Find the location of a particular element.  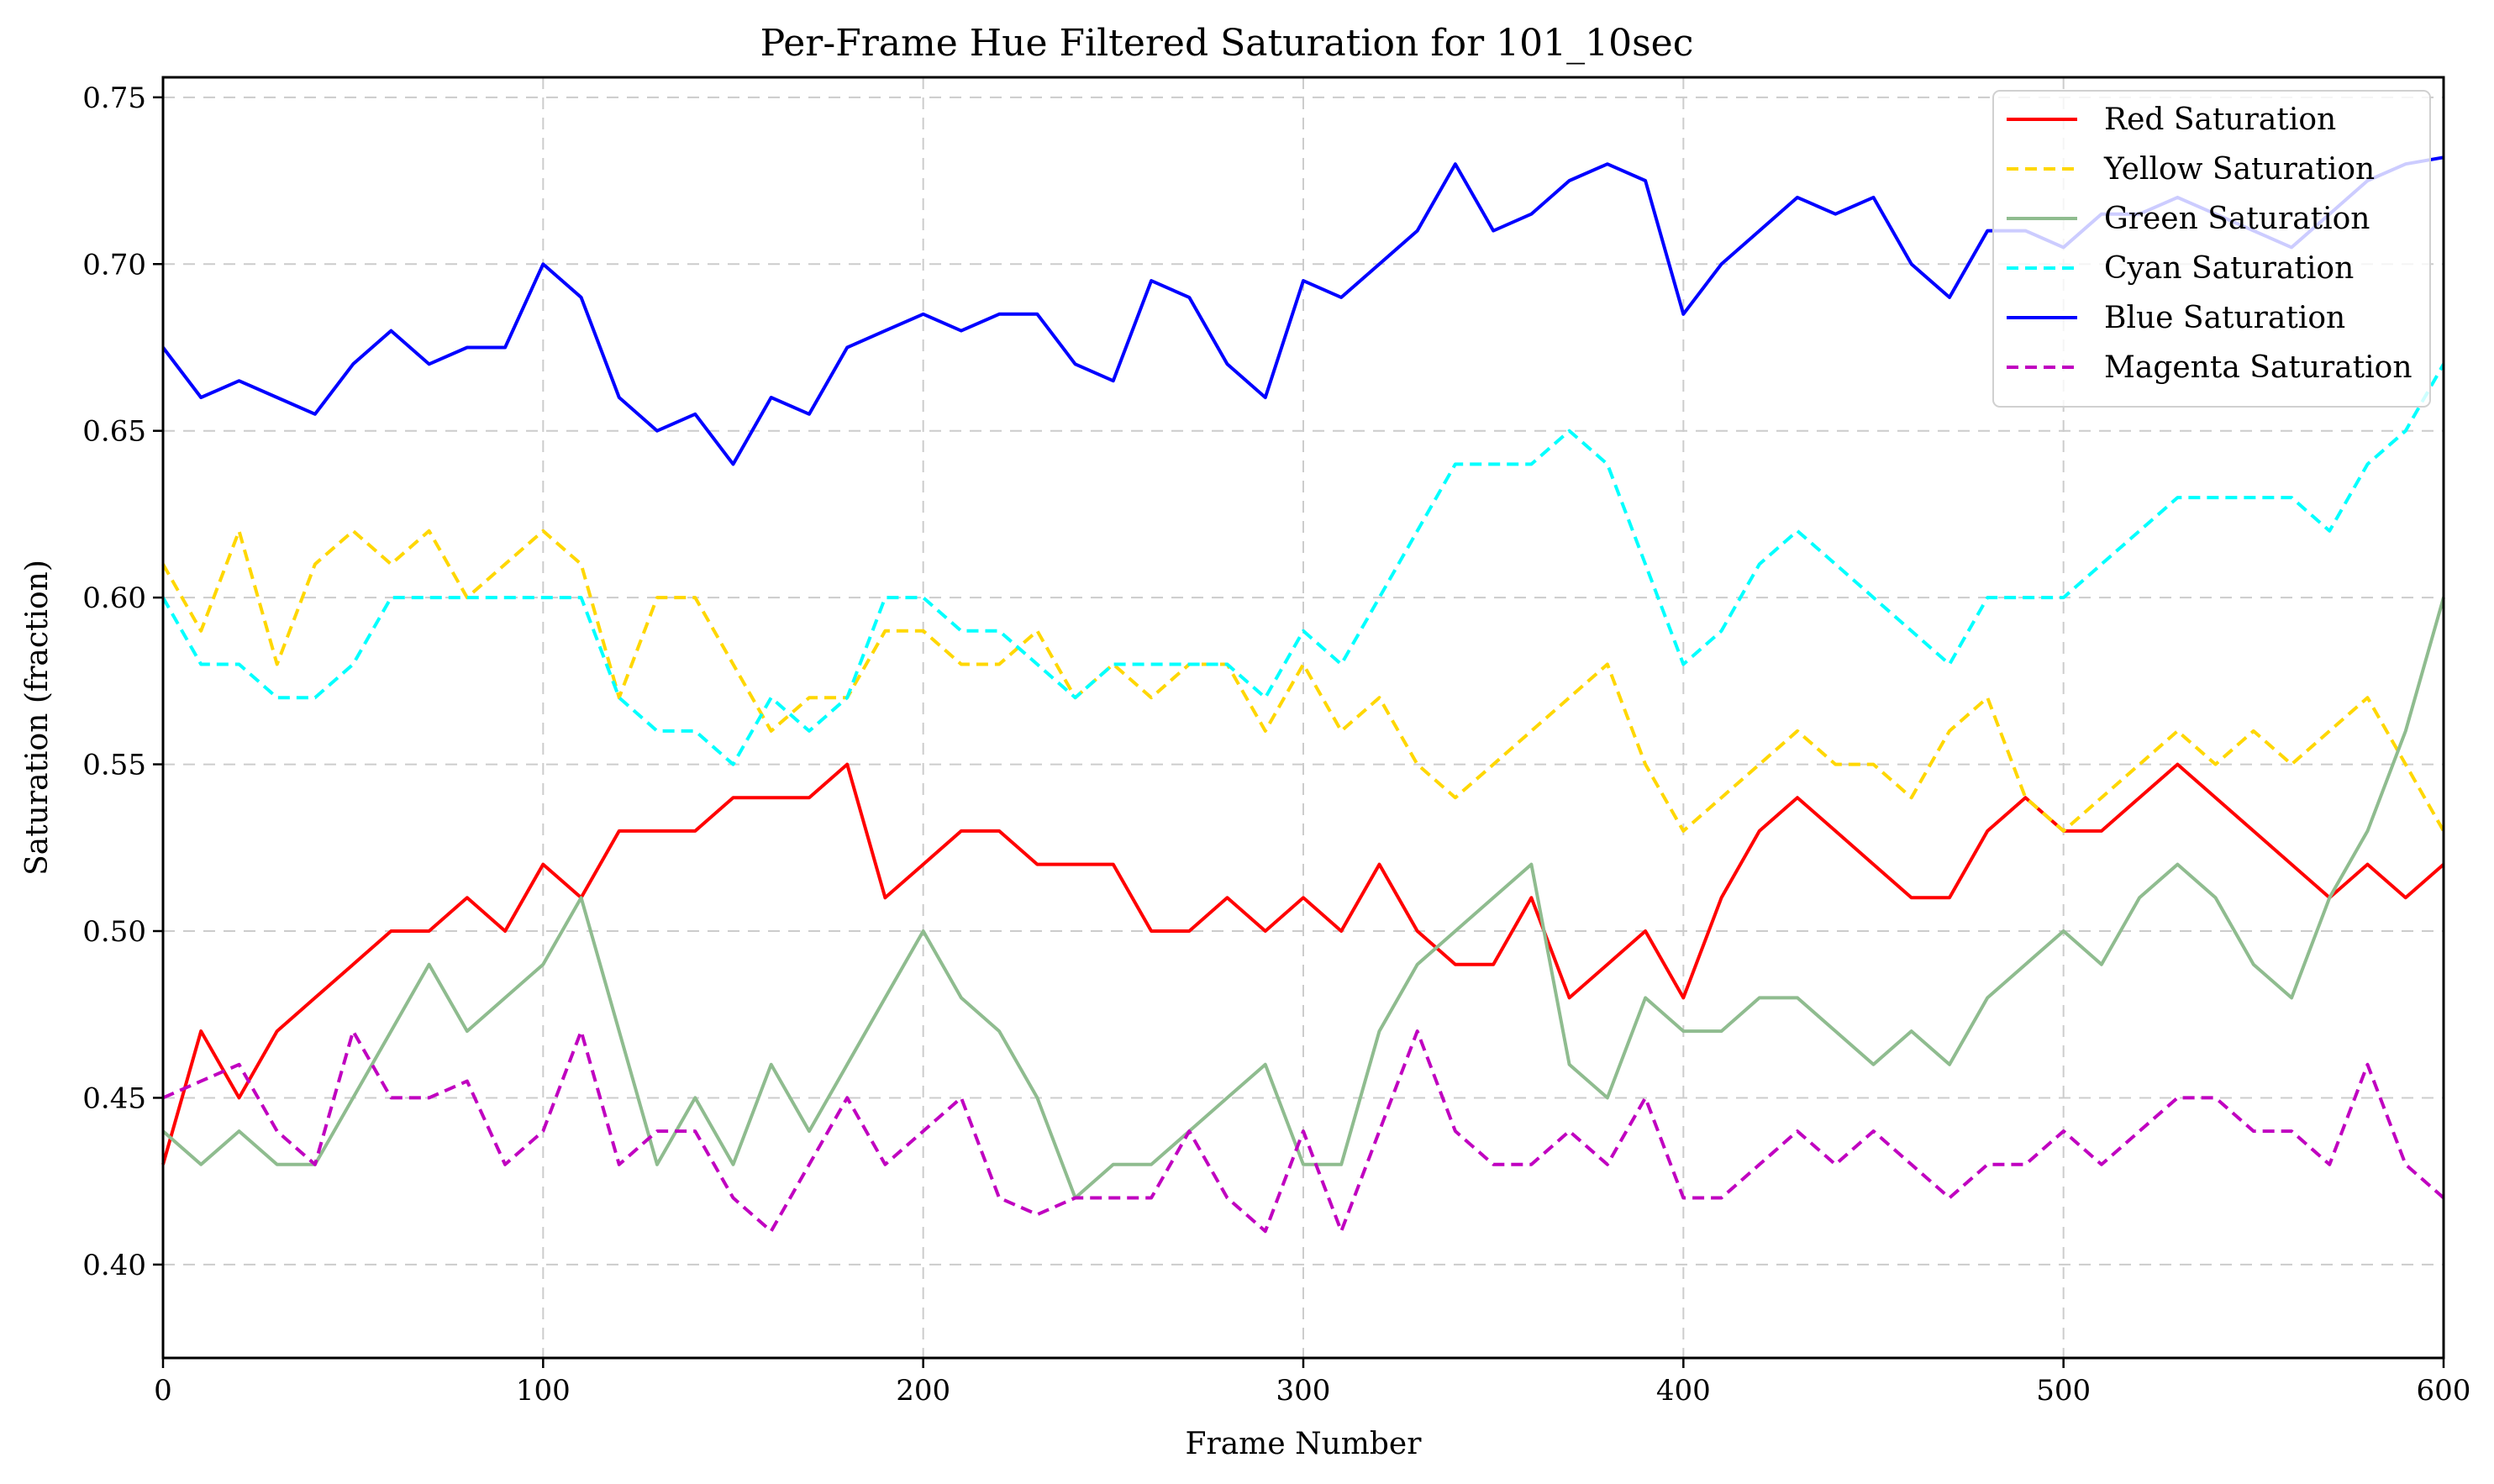

series-line-magenta-saturation is located at coordinates (1303, 1131).